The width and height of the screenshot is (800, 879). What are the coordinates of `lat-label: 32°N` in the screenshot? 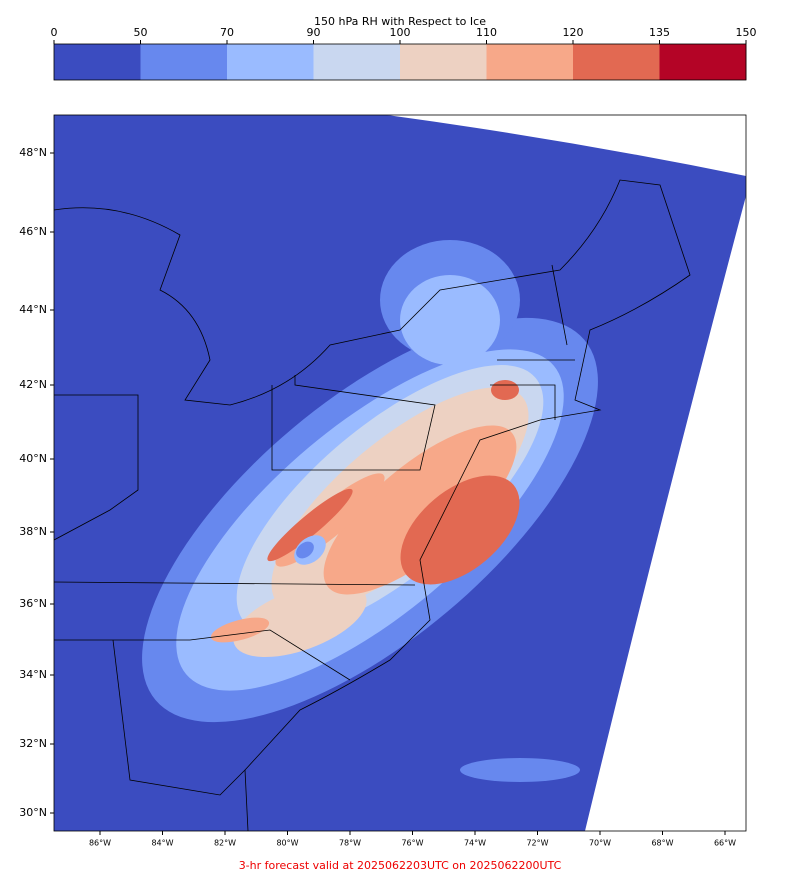 It's located at (33, 743).